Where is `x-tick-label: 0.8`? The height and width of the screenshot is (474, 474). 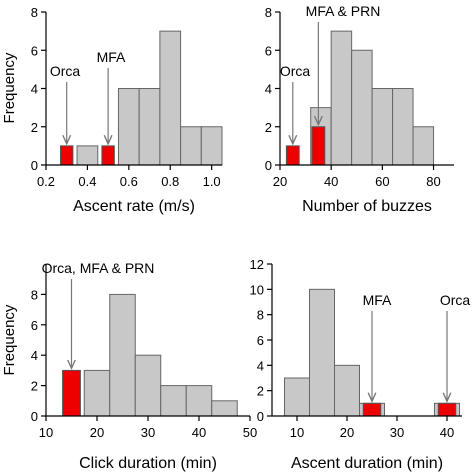
x-tick-label: 0.8 is located at coordinates (170, 181).